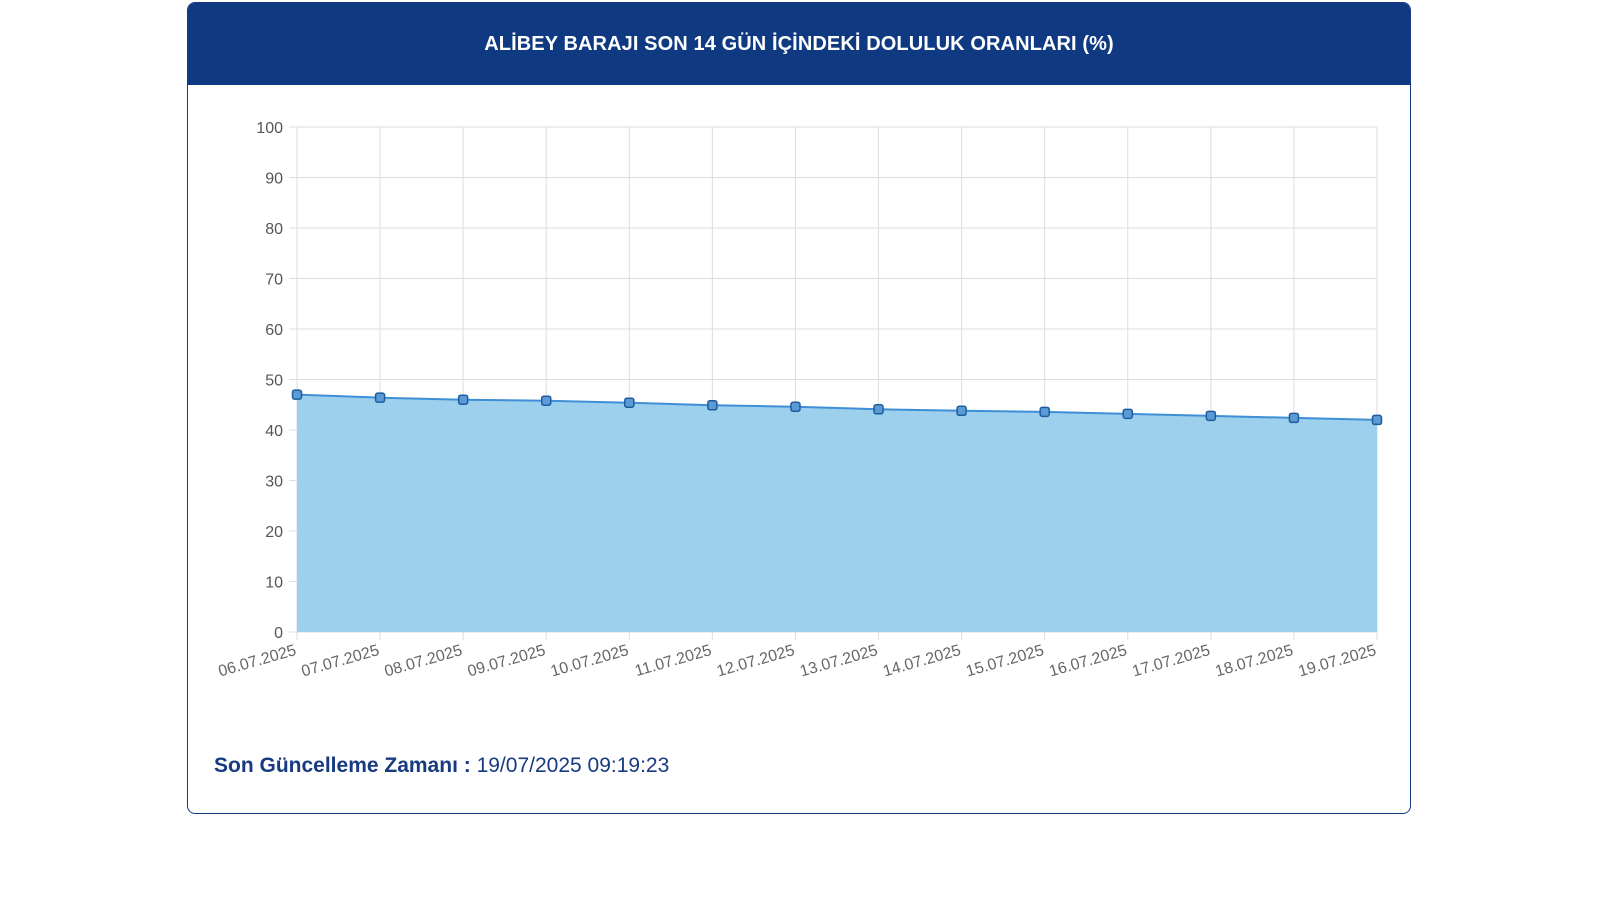  I want to click on x-tick-label: 07.07.2025, so click(341, 661).